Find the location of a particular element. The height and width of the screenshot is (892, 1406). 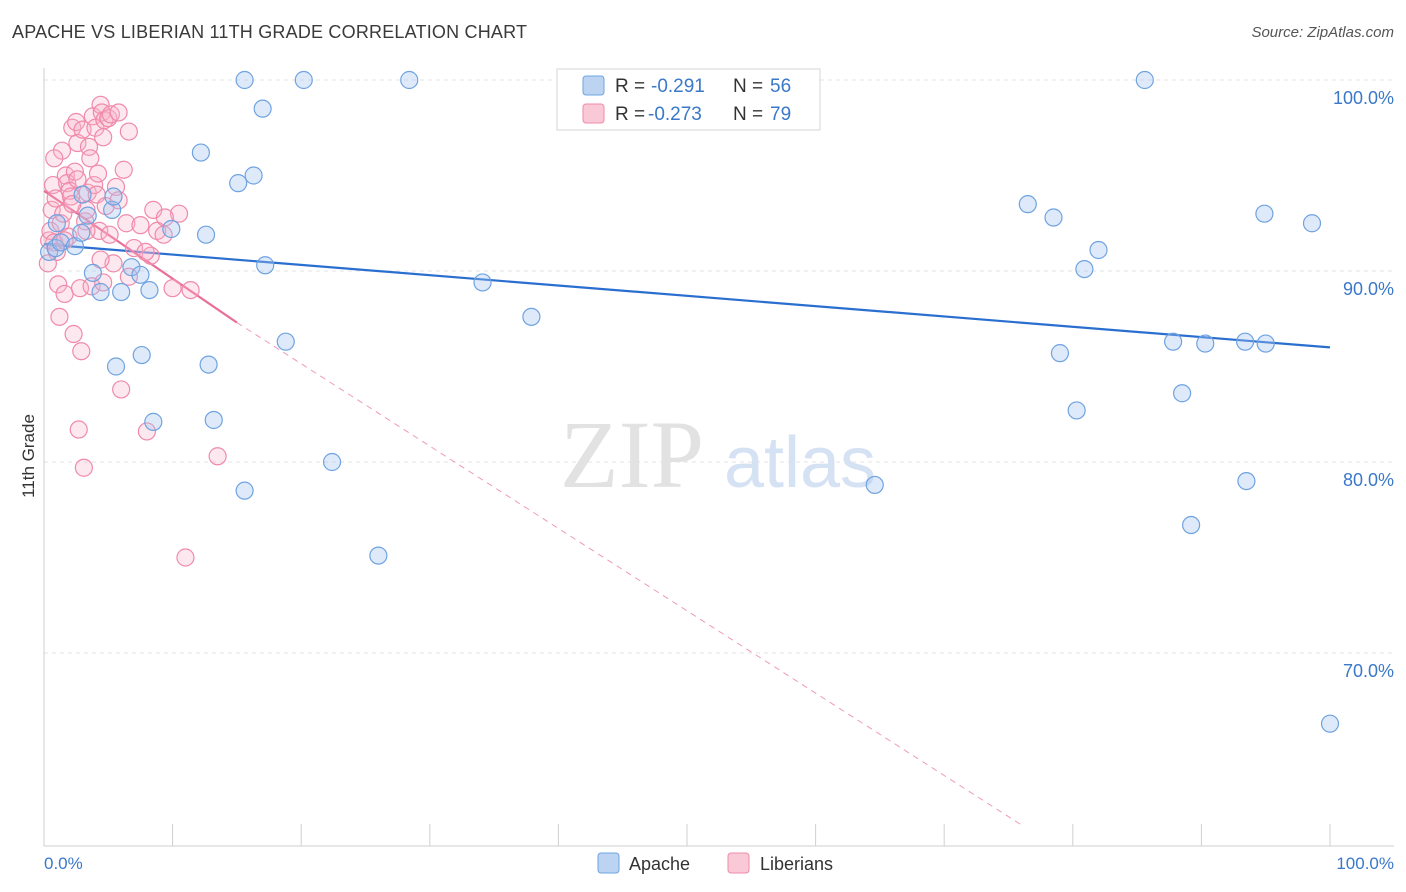

stats-legend-swatch-liberian is located at coordinates (593, 113).